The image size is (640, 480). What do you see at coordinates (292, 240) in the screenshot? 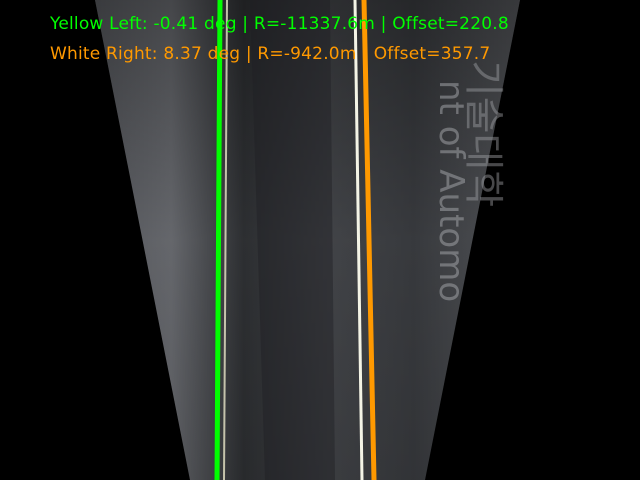
I see `road-dark-band` at bounding box center [292, 240].